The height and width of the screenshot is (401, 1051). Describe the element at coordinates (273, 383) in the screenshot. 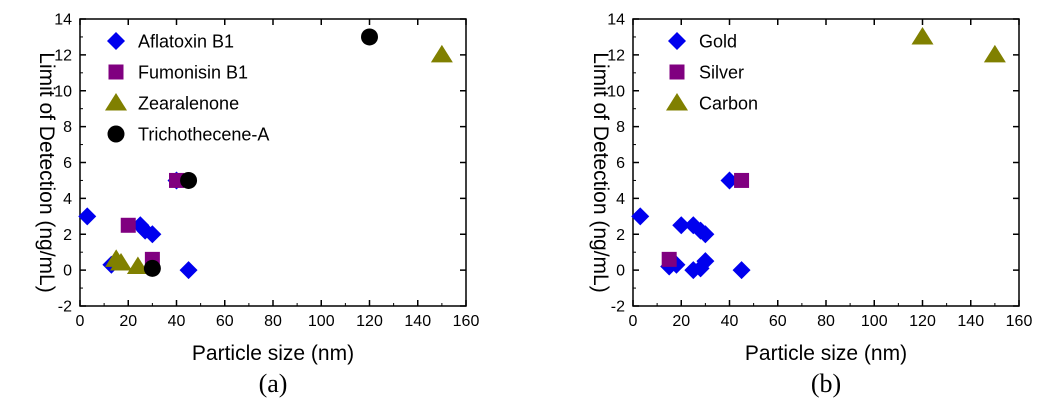

I see `panel-label: (a)` at that location.